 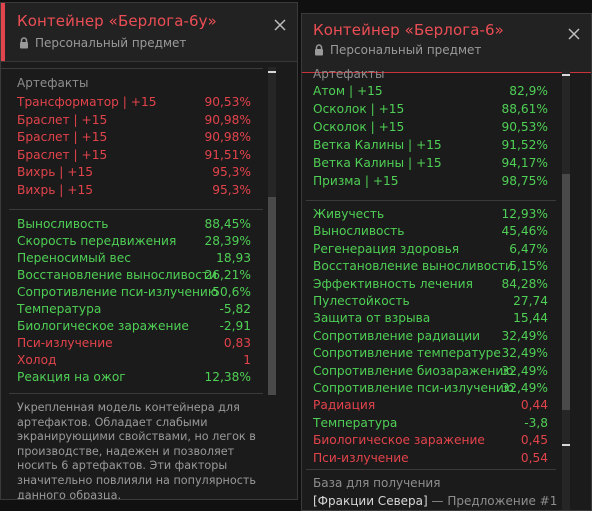 I want to click on source-offer: — Предложение #1, so click(x=492, y=501).